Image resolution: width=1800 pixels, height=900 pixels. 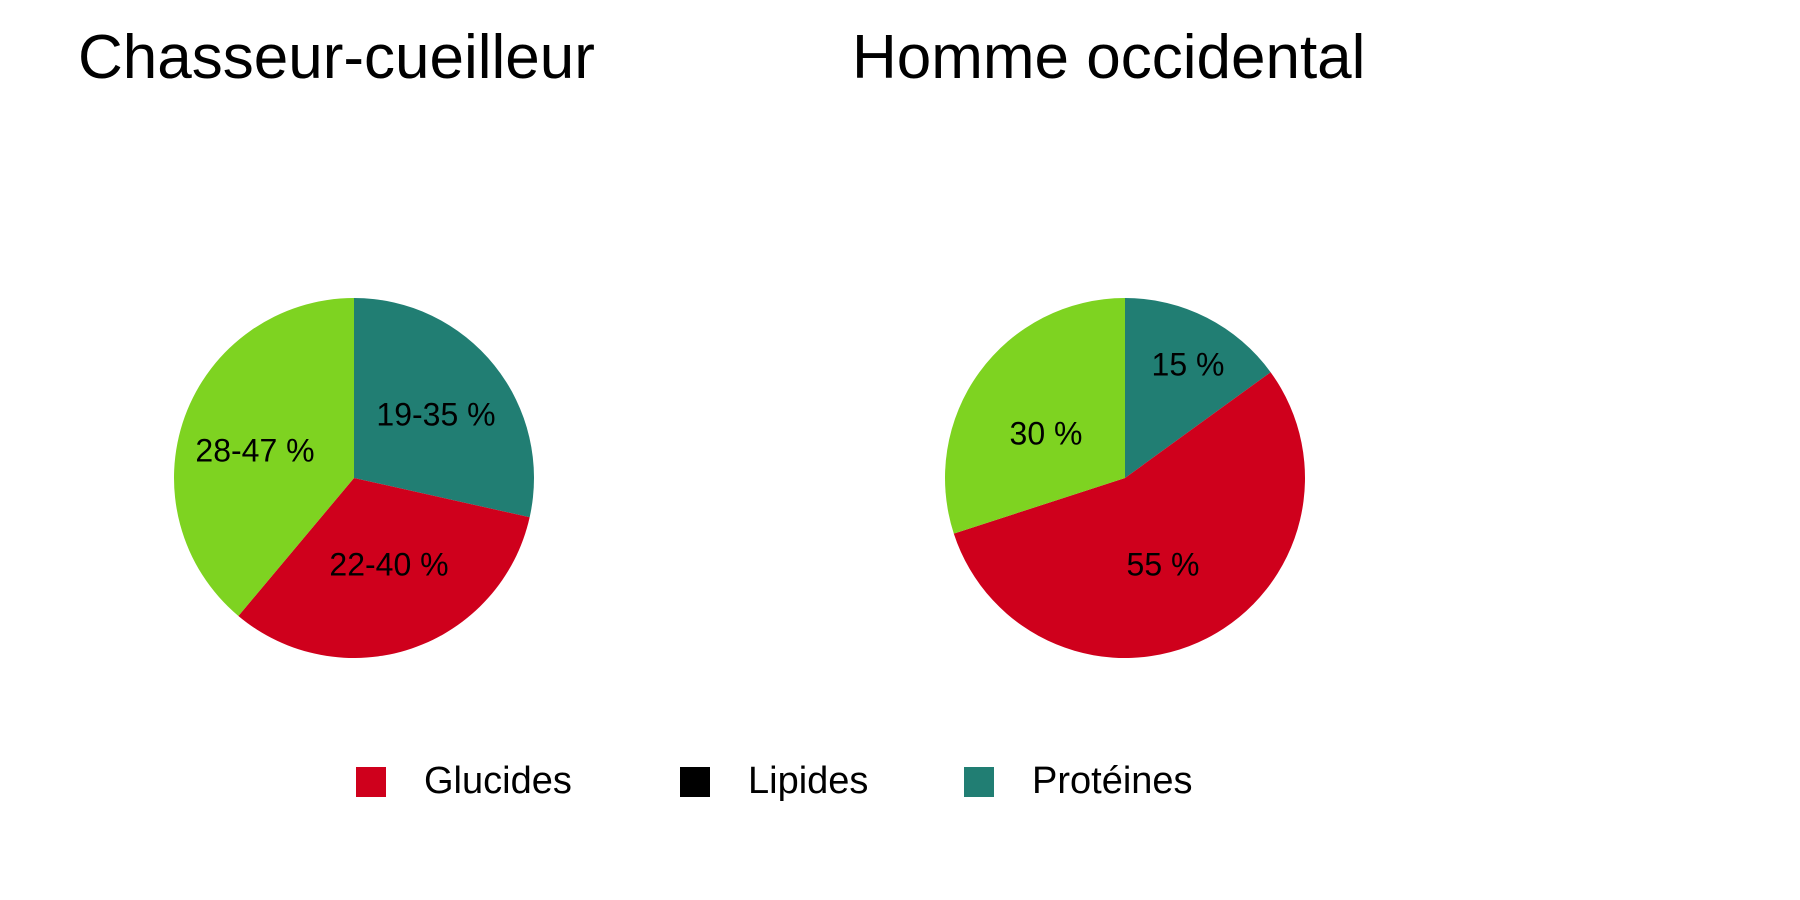 What do you see at coordinates (498, 781) in the screenshot?
I see `legend-label: Glucides` at bounding box center [498, 781].